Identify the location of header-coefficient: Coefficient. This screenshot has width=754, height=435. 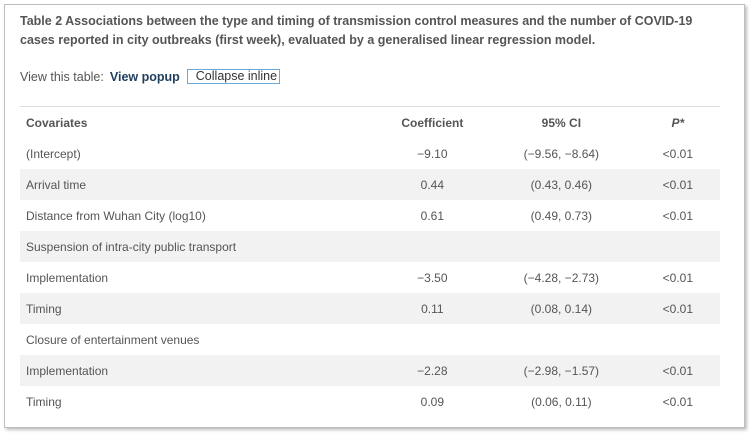
(432, 122).